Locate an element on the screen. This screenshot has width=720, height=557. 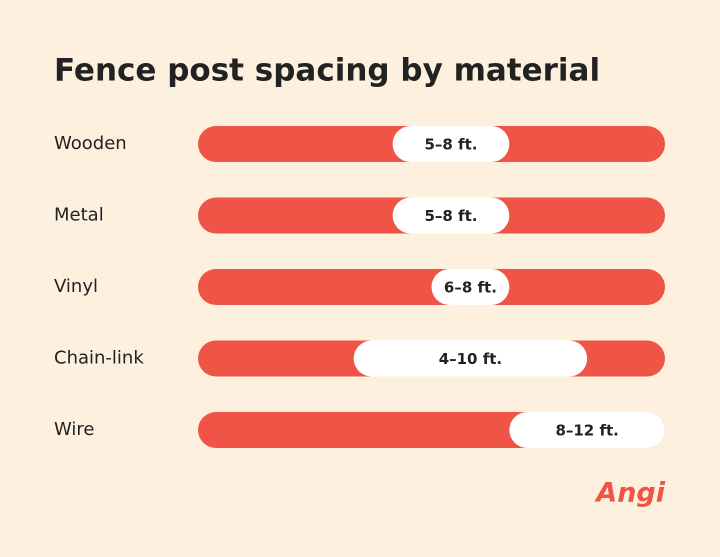
value-label: 8–12 ft. is located at coordinates (586, 431).